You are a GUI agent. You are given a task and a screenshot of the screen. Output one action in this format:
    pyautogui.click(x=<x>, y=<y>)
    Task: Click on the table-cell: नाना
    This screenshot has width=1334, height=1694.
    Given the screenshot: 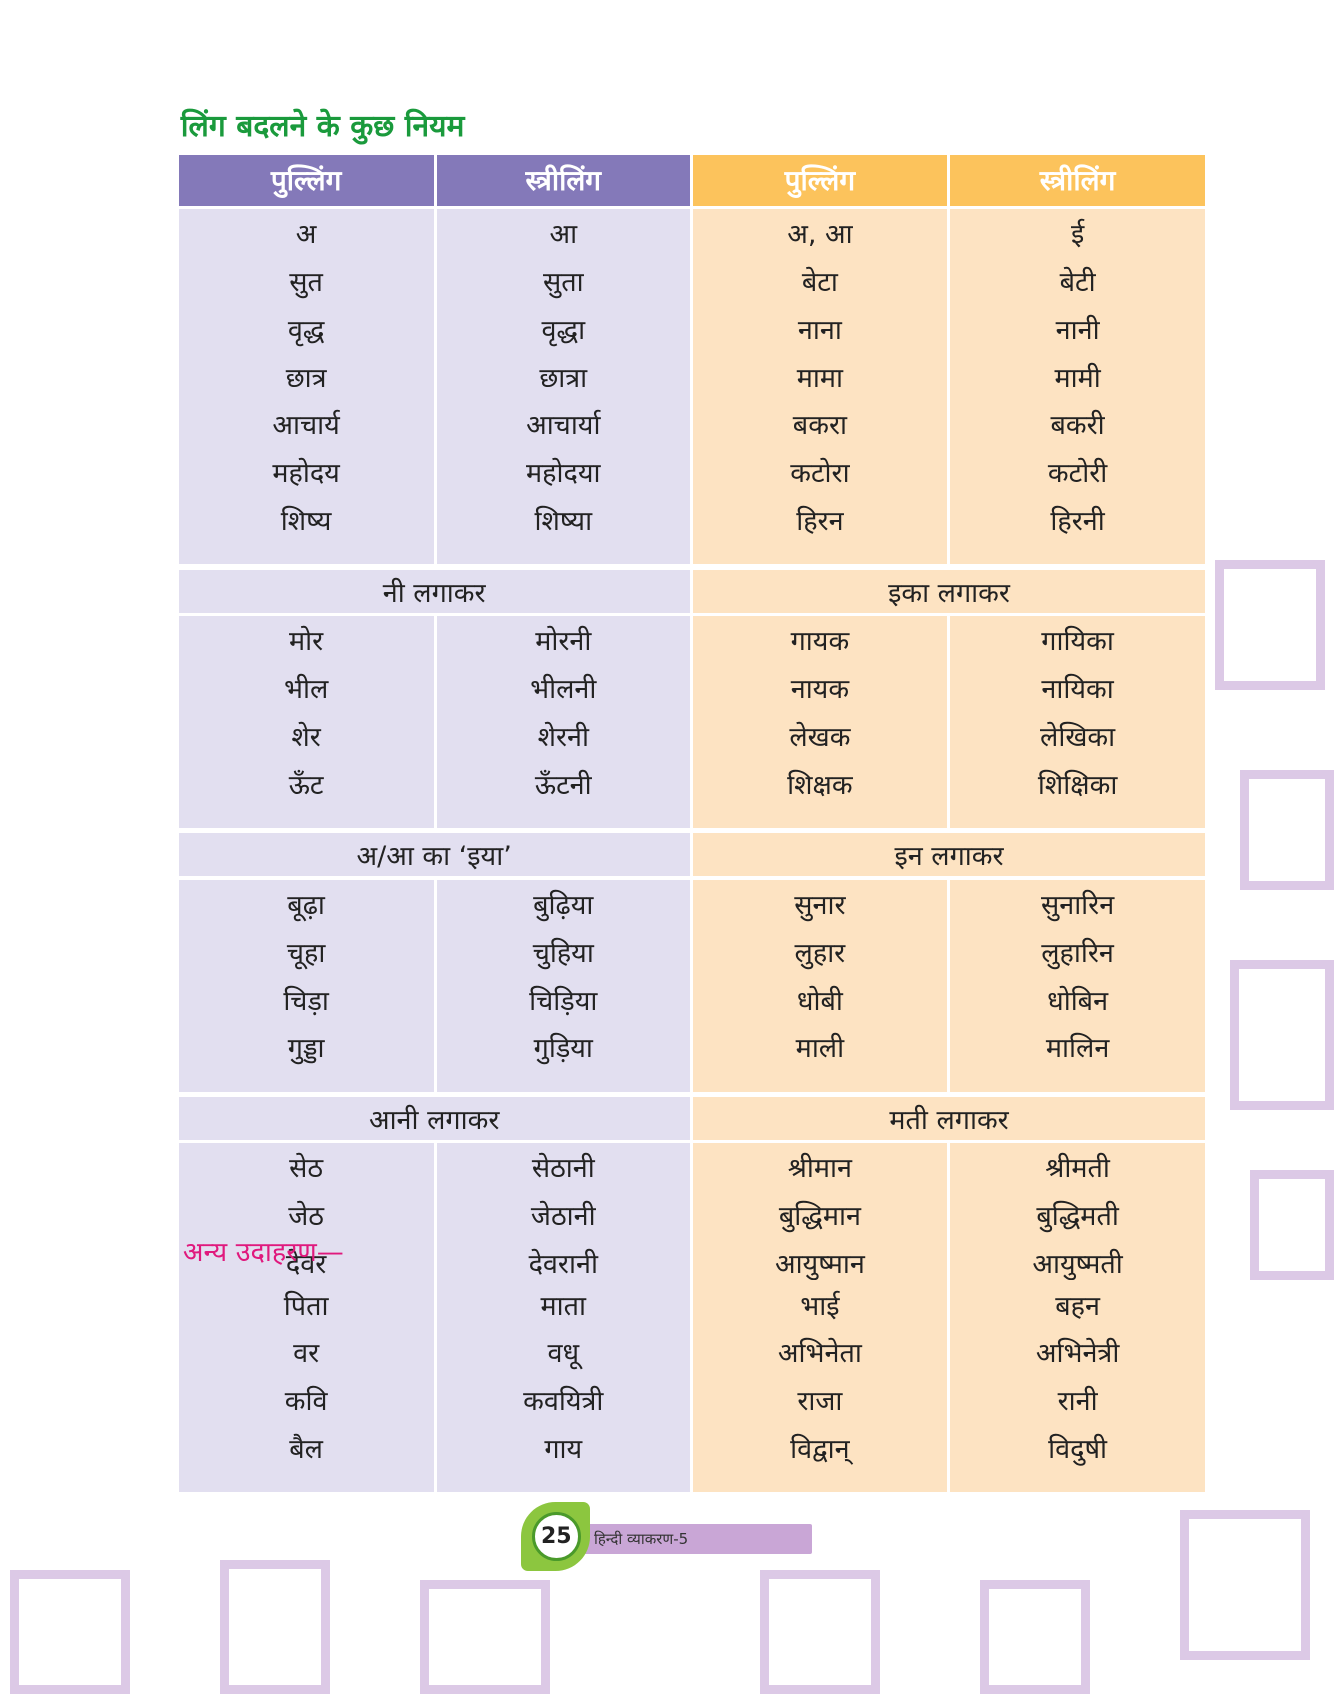 What is the action you would take?
    pyautogui.click(x=819, y=330)
    